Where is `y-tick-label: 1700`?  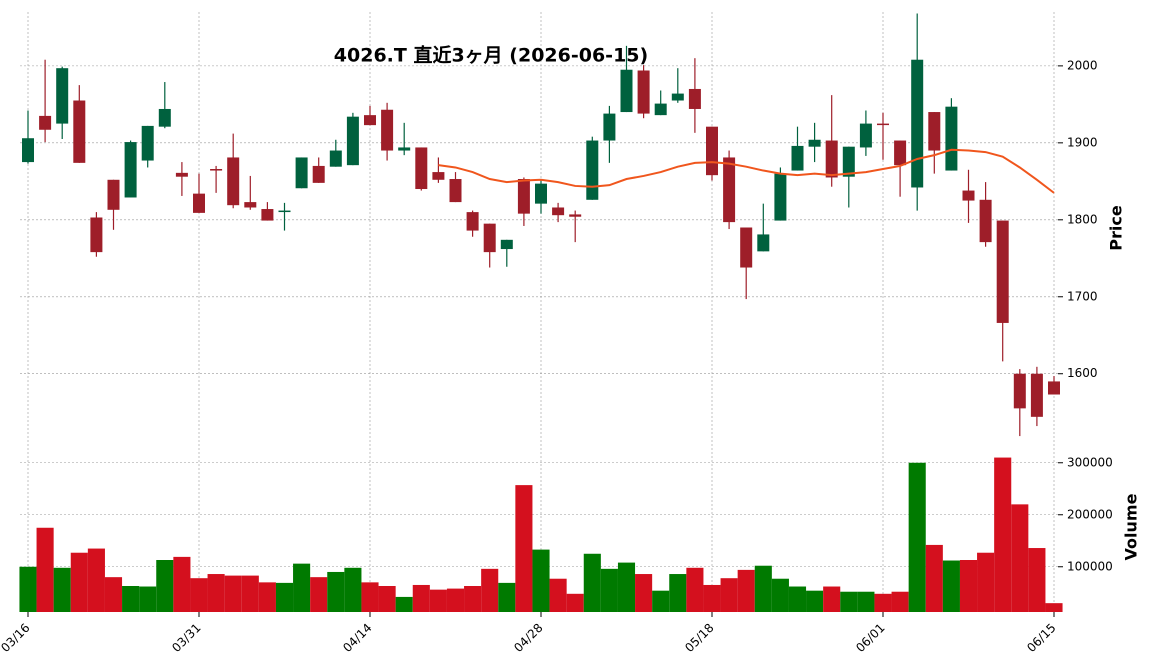
y-tick-label: 1700 is located at coordinates (1082, 296).